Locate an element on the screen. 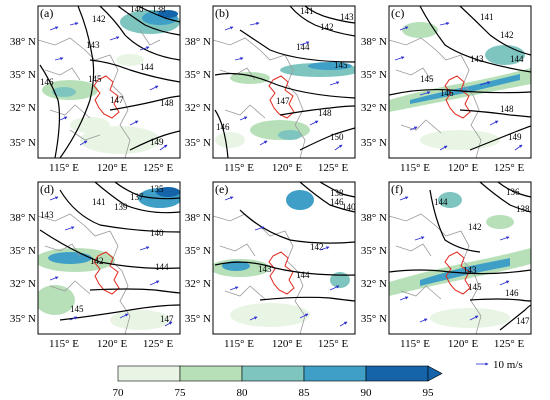 The height and width of the screenshot is (400, 550). wind-legend: 10 m/s is located at coordinates (499, 365).